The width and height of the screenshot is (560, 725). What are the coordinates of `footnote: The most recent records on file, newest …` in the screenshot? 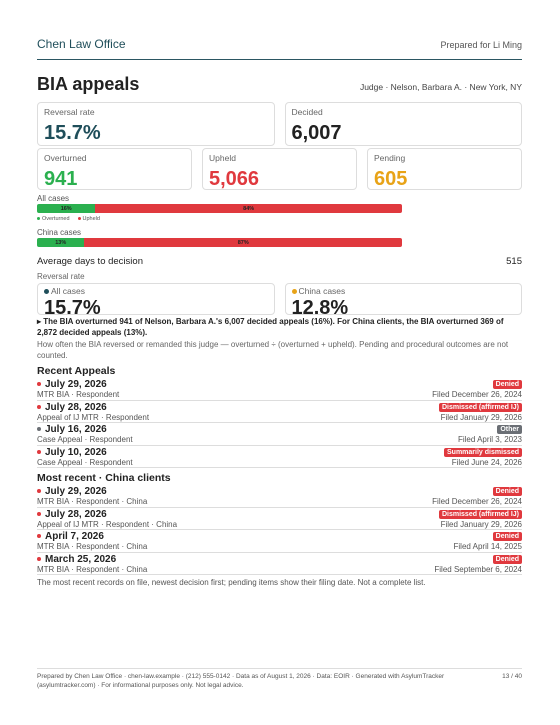 It's located at (231, 582).